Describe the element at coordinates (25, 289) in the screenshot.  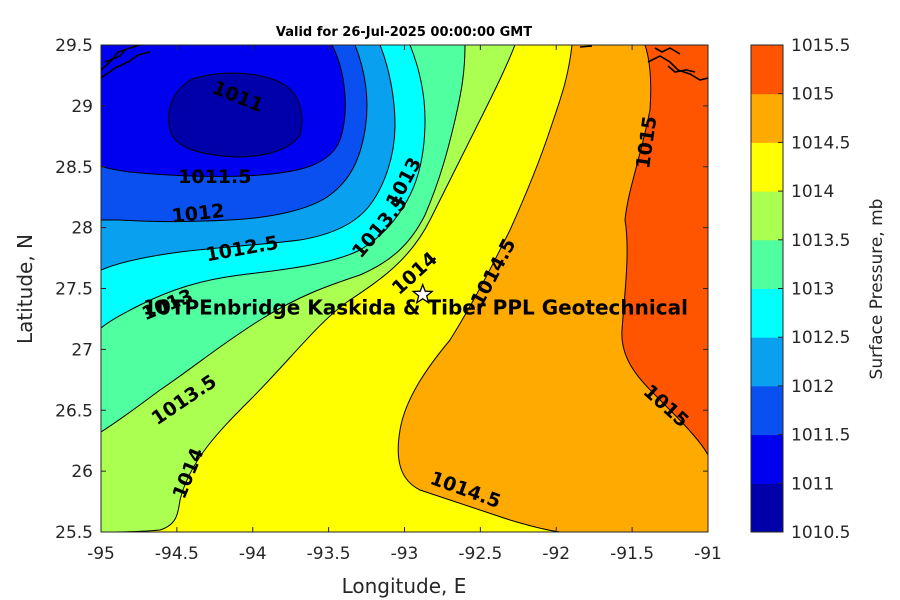
I see `y-axis-label: Latitude, N` at that location.